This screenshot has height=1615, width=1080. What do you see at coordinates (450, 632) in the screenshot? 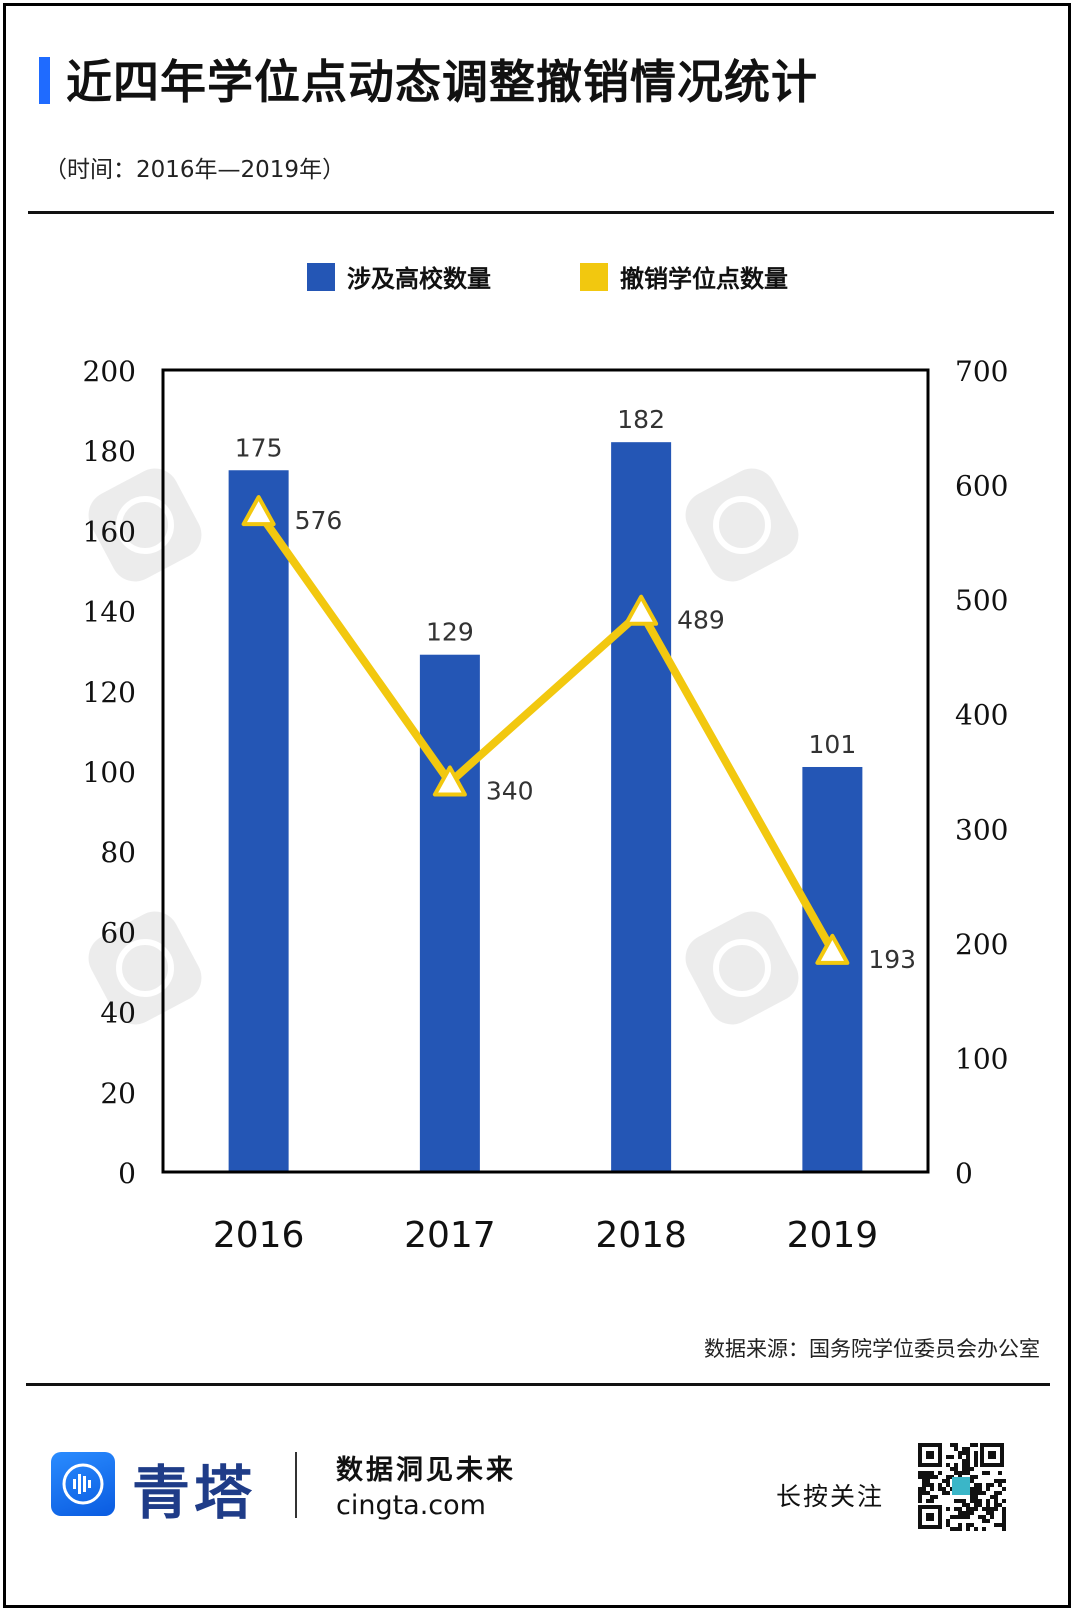
I see `bar-value-label-2017: 129` at bounding box center [450, 632].